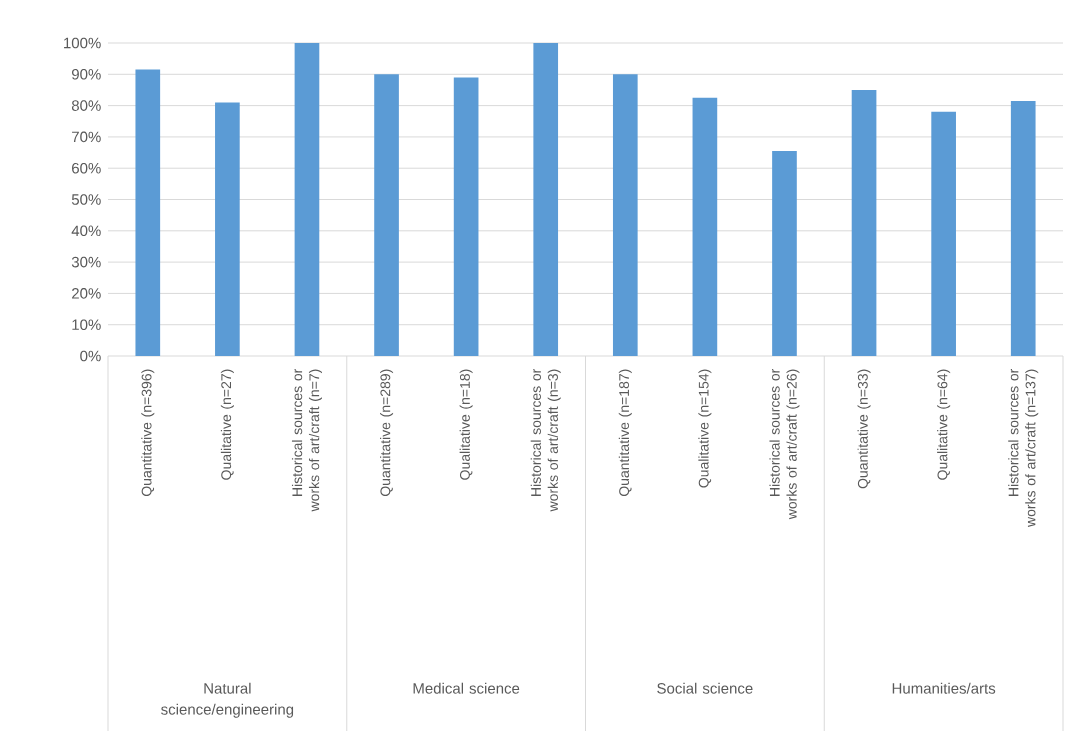  What do you see at coordinates (86, 74) in the screenshot?
I see `y-tick-label: 90%` at bounding box center [86, 74].